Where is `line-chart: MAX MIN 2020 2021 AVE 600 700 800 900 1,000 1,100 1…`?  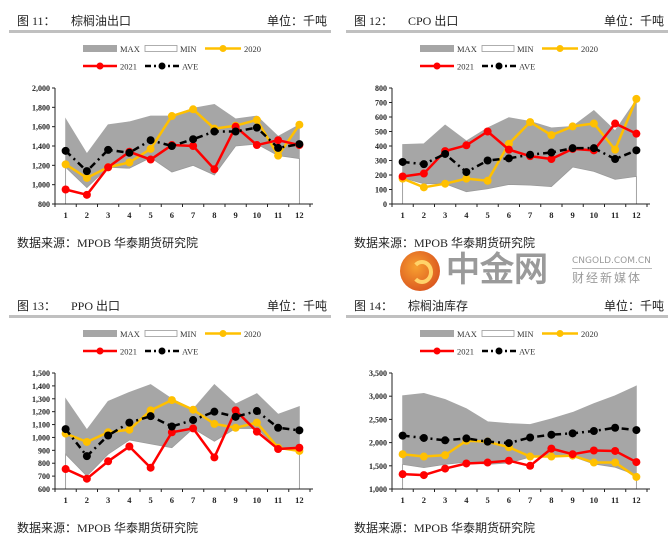 line-chart: MAX MIN 2020 2021 AVE 600 700 800 900 1,000 1,100 1… is located at coordinates (172, 417).